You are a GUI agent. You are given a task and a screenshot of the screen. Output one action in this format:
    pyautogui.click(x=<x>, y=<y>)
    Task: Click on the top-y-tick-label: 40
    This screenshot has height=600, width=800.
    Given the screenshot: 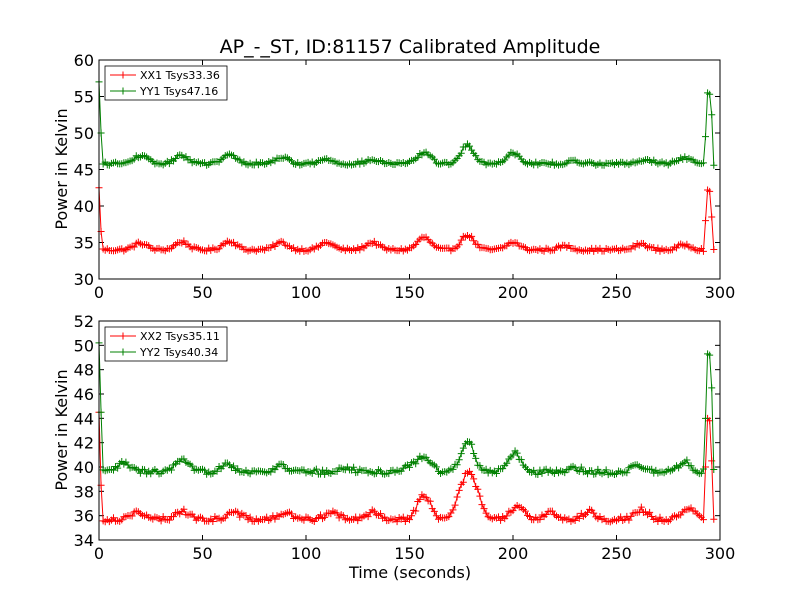 What is the action you would take?
    pyautogui.click(x=84, y=206)
    